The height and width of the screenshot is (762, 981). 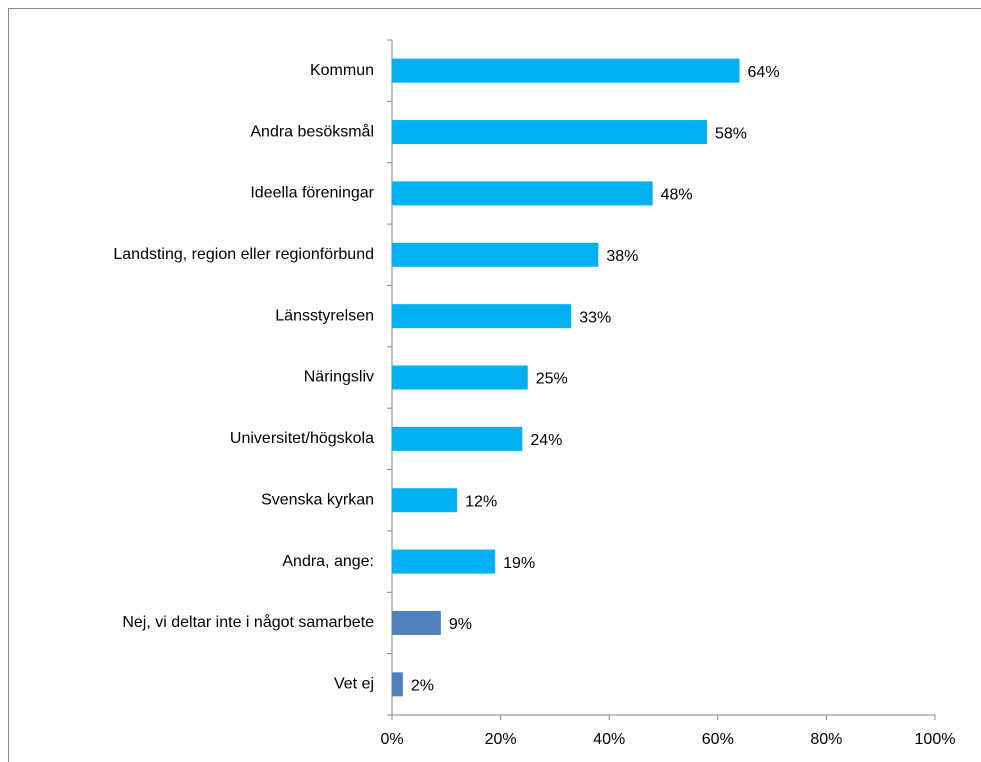 I want to click on value-label: 48%, so click(x=677, y=195).